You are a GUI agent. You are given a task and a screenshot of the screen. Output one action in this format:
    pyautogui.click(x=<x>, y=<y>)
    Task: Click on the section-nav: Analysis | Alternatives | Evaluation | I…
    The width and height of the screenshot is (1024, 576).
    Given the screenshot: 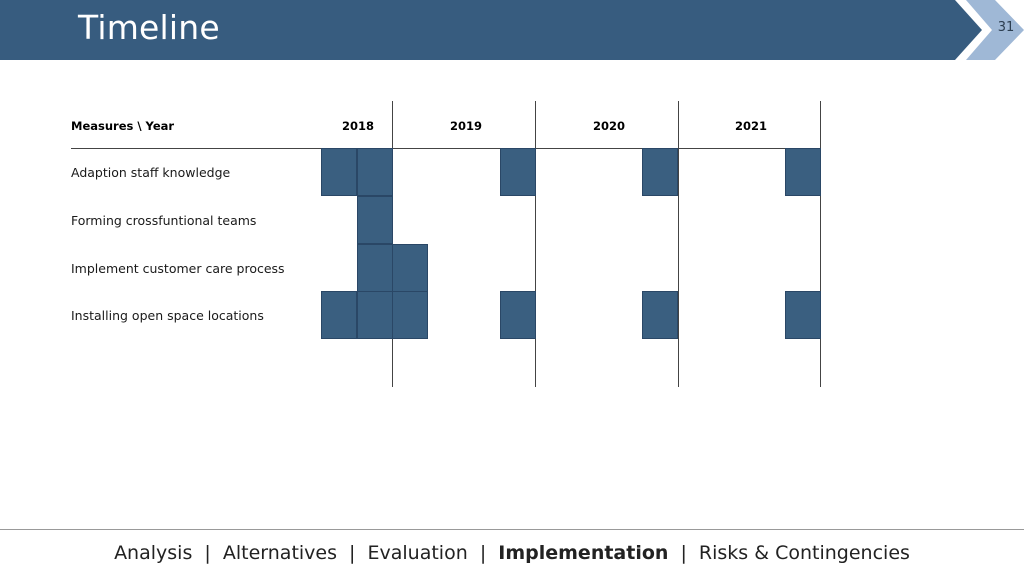 What is the action you would take?
    pyautogui.click(x=512, y=553)
    